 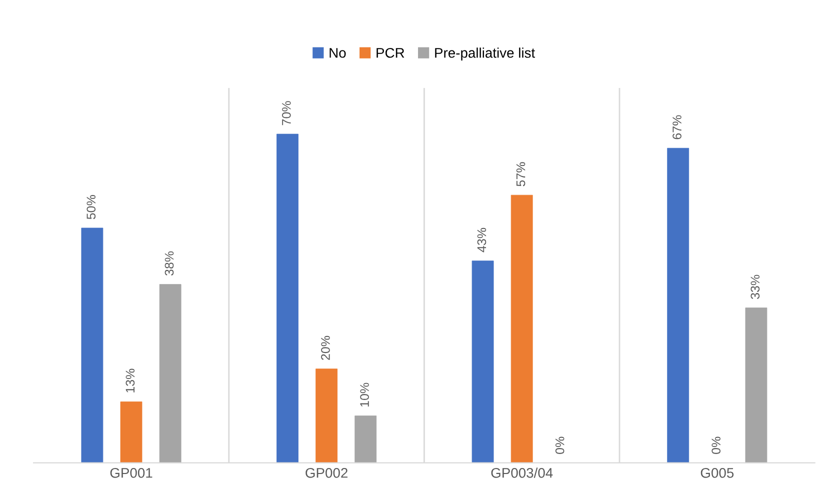 I want to click on legend-label: No, so click(x=338, y=53).